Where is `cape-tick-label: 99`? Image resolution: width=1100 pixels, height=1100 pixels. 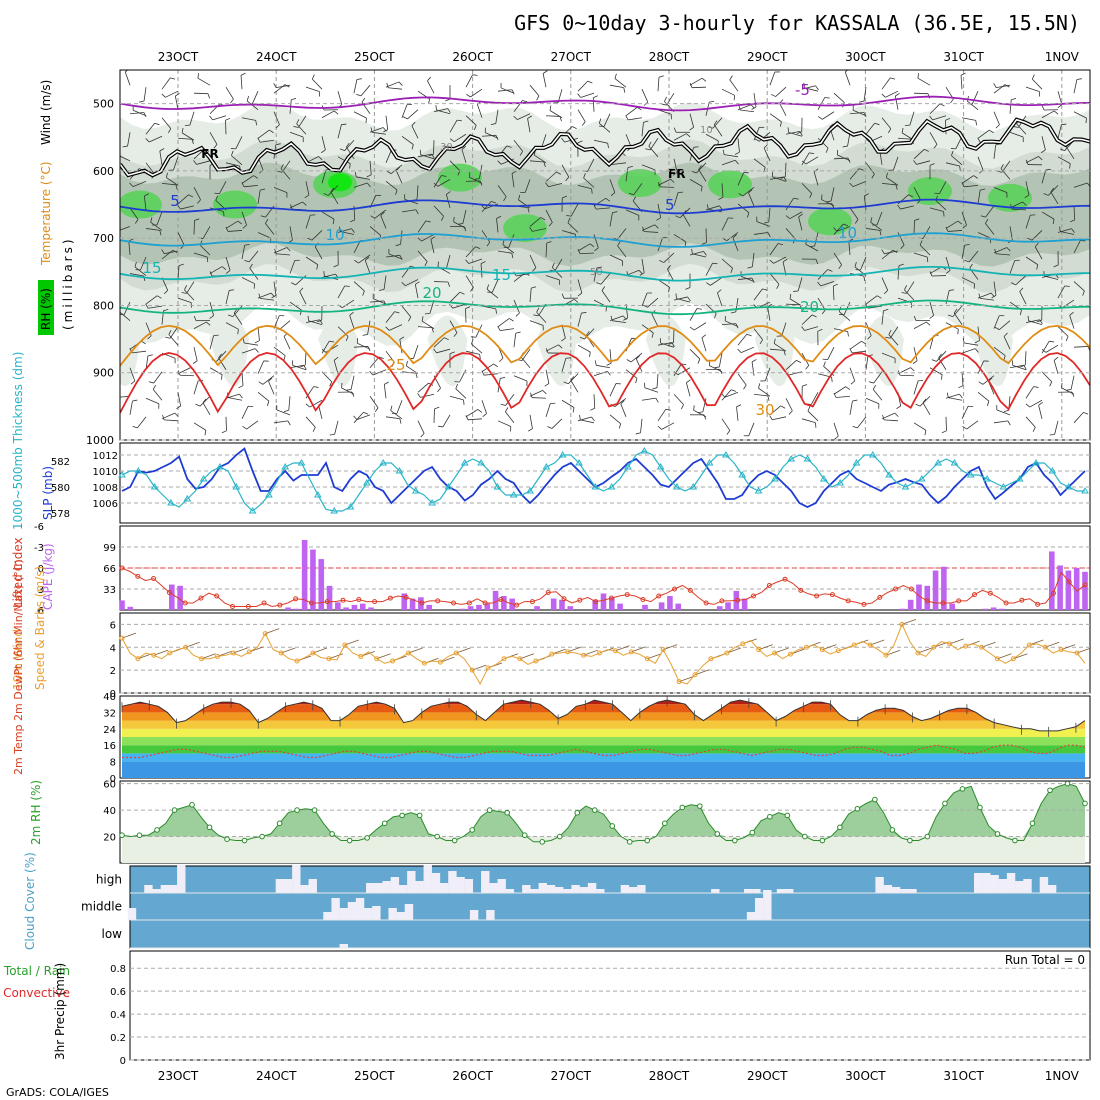 cape-tick-label: 99 is located at coordinates (109, 548).